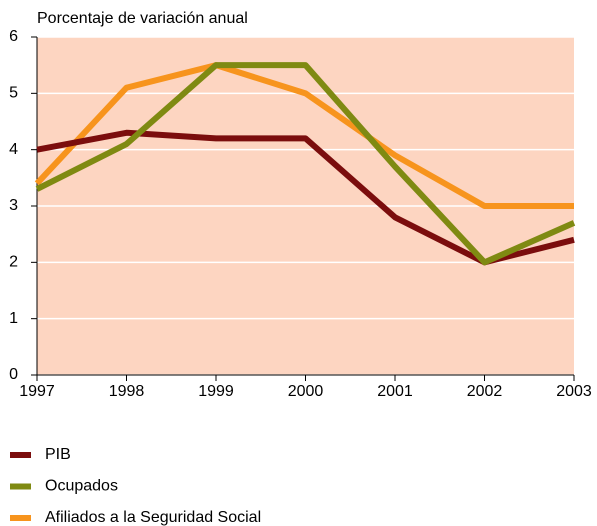 The image size is (597, 526). I want to click on x-tick-label: 2003, so click(574, 391).